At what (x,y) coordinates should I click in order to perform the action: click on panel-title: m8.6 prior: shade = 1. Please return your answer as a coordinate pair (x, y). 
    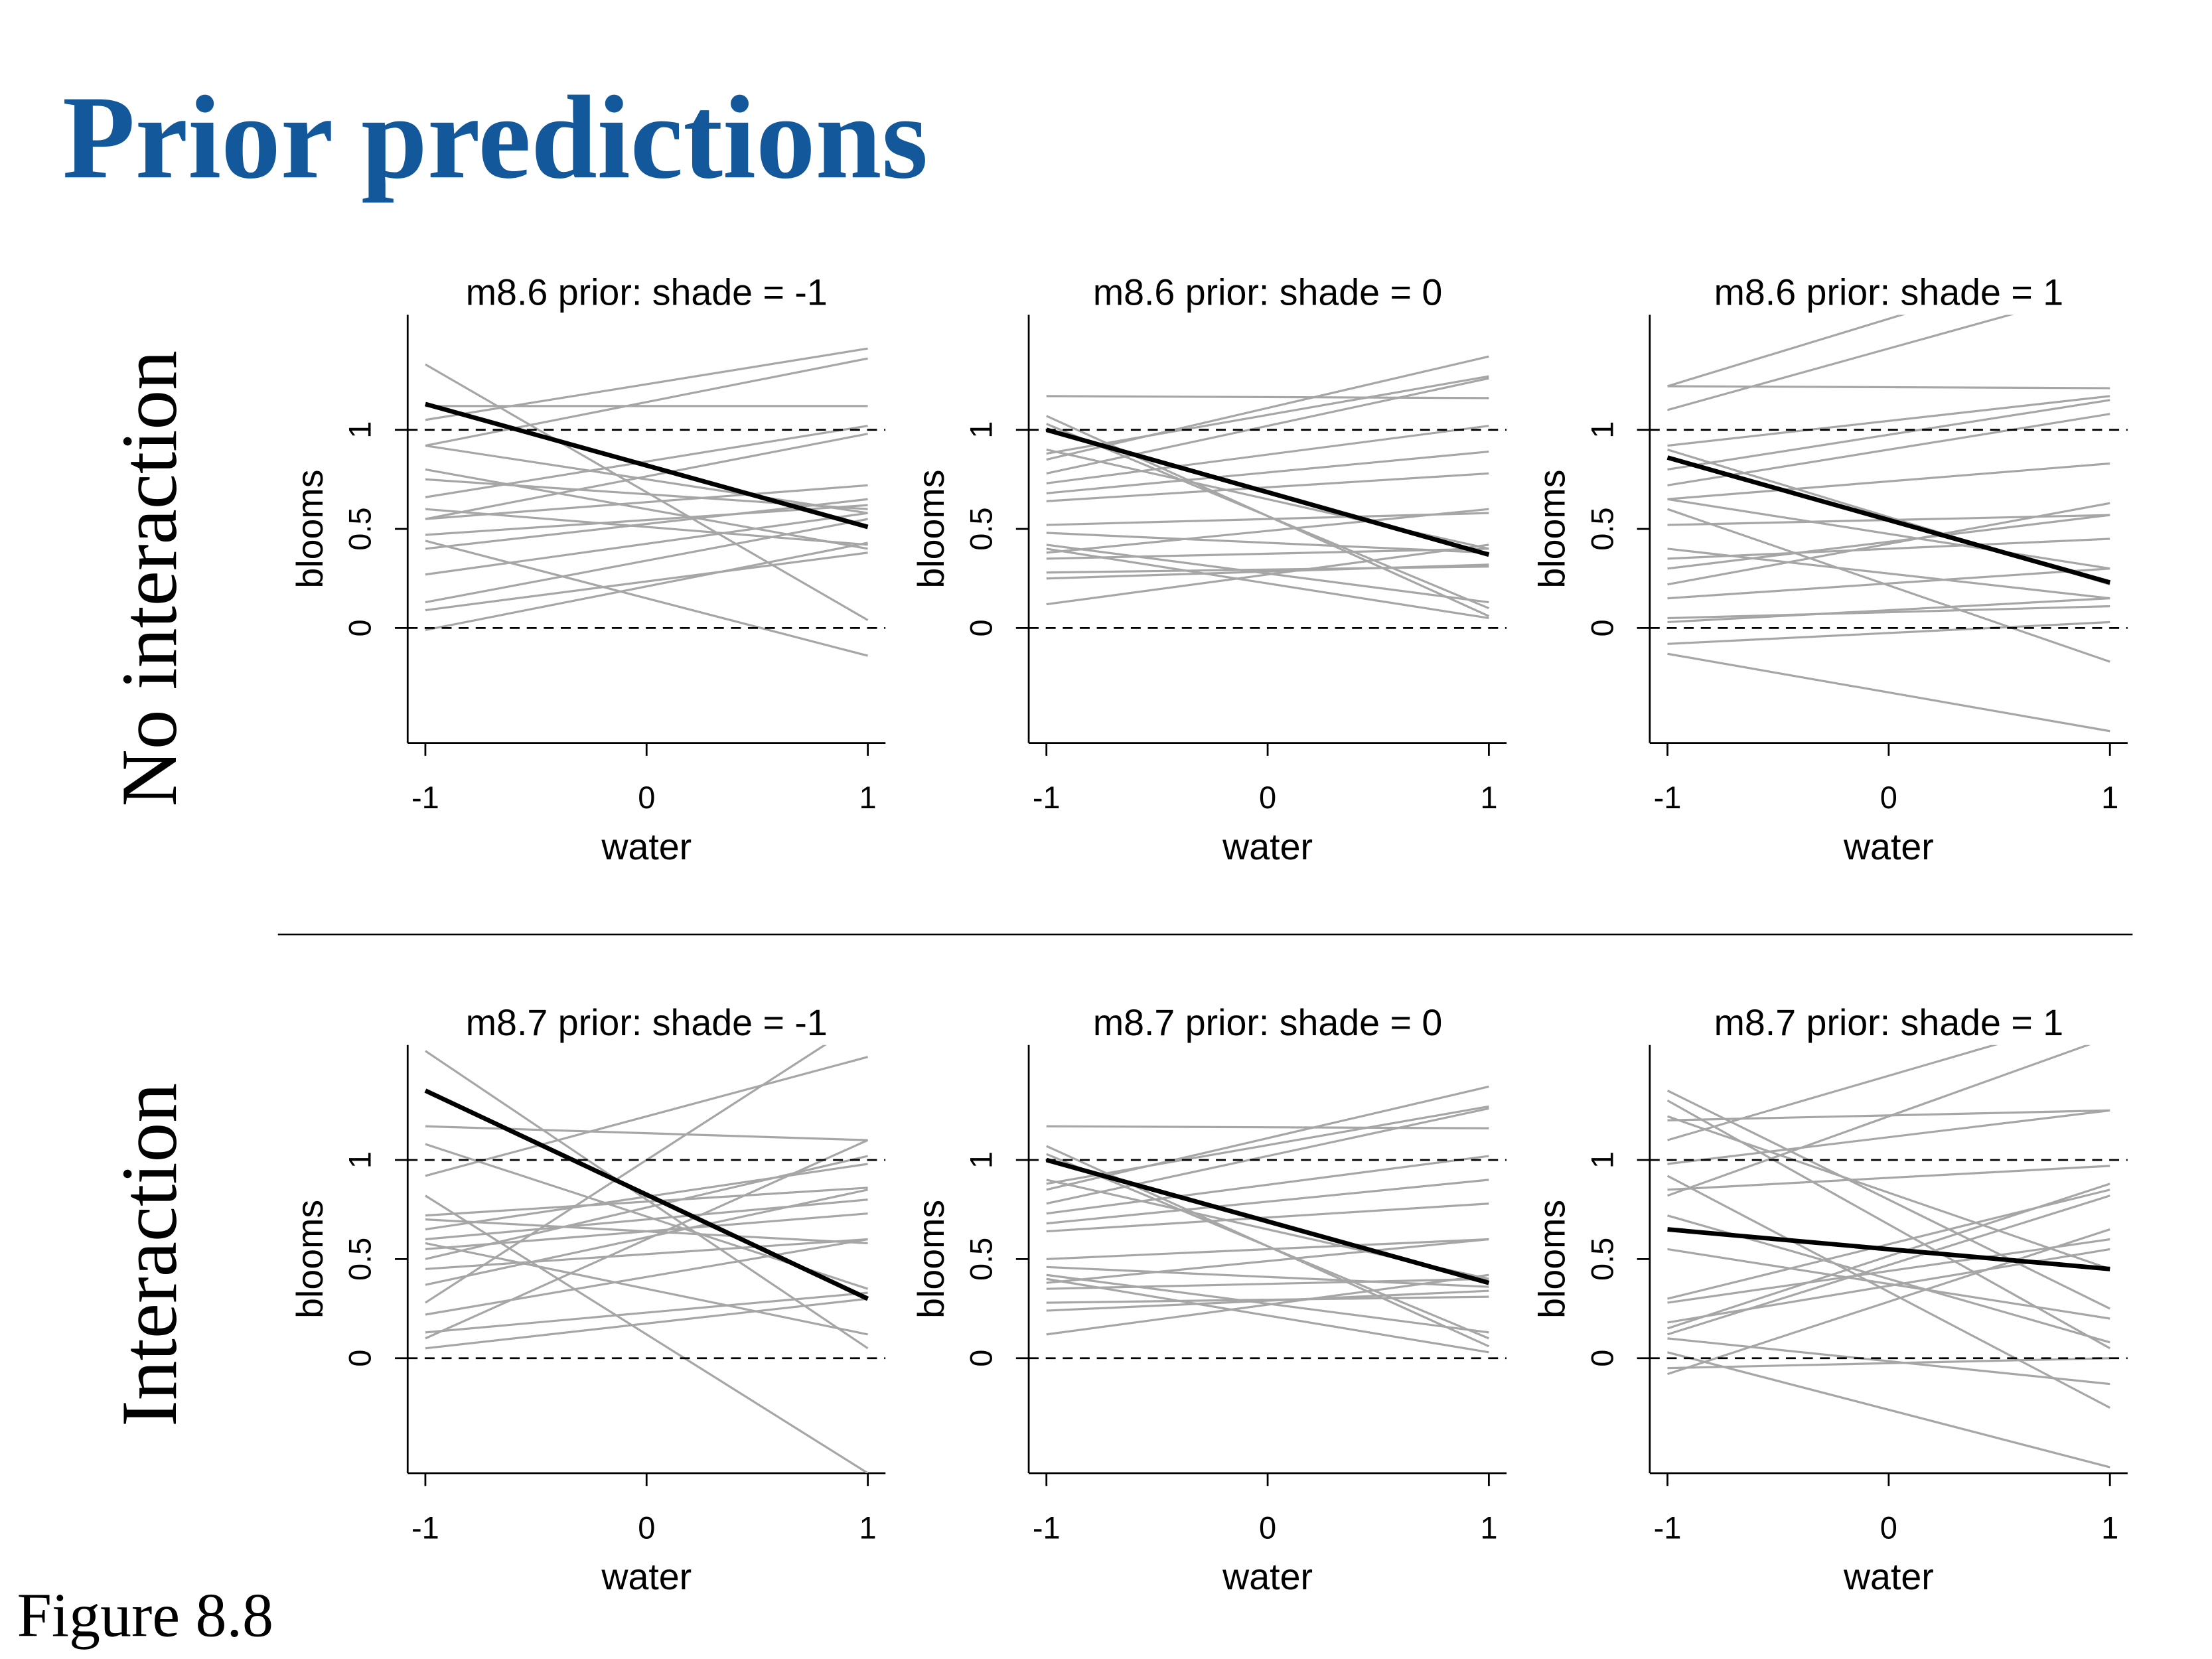
    Looking at the image, I should click on (1888, 292).